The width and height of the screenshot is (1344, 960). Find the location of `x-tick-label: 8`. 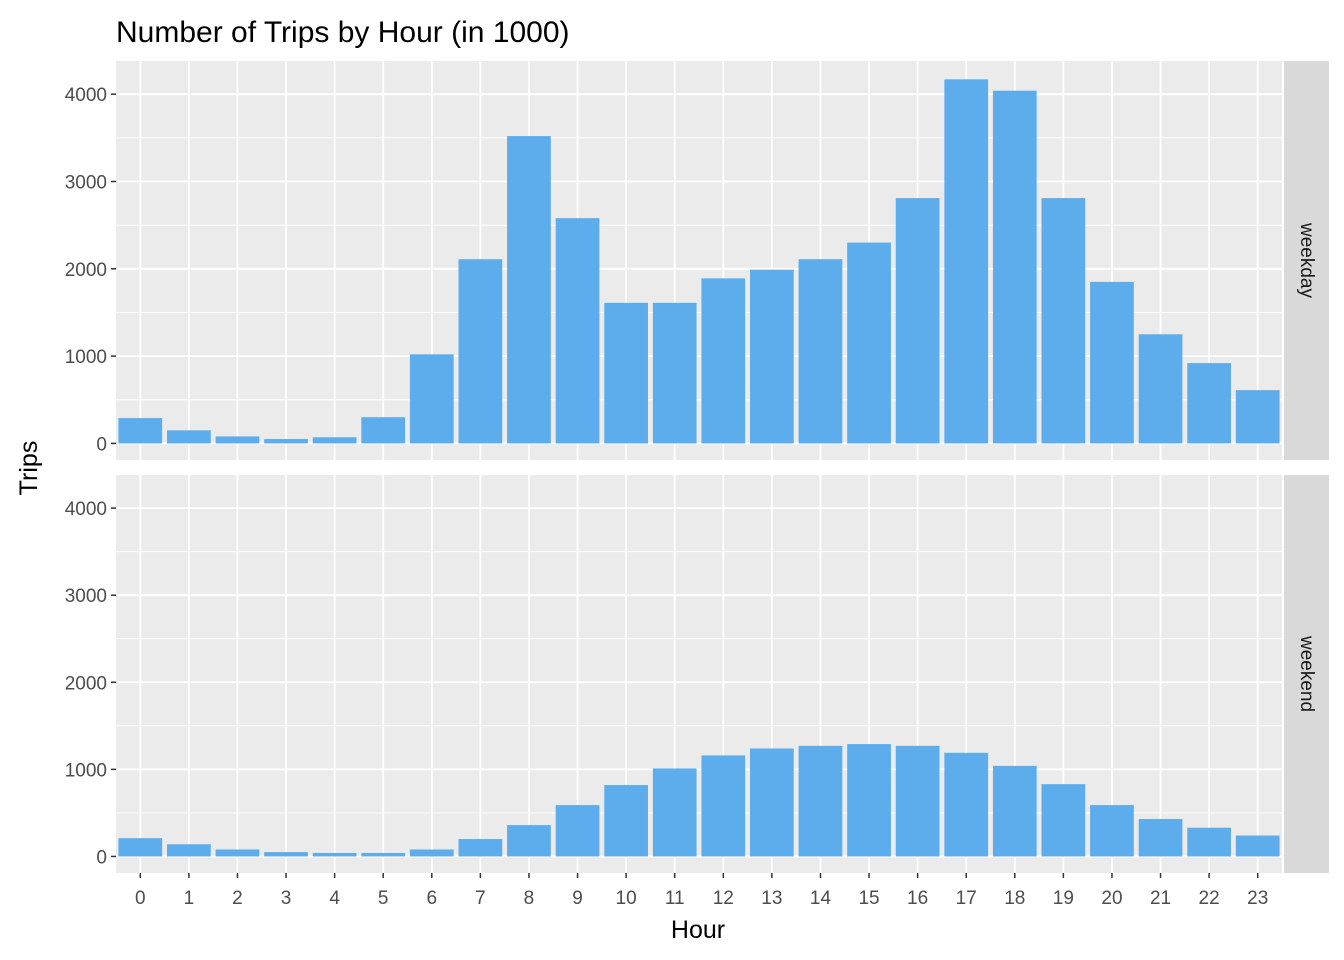

x-tick-label: 8 is located at coordinates (529, 898).